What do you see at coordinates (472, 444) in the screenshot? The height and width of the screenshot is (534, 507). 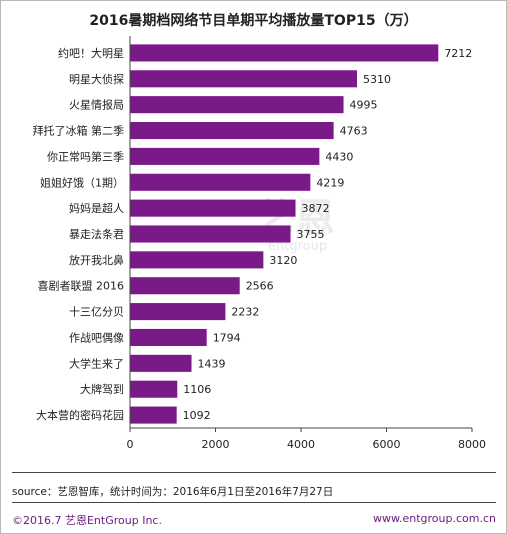 I see `x-tick-label: 8000` at bounding box center [472, 444].